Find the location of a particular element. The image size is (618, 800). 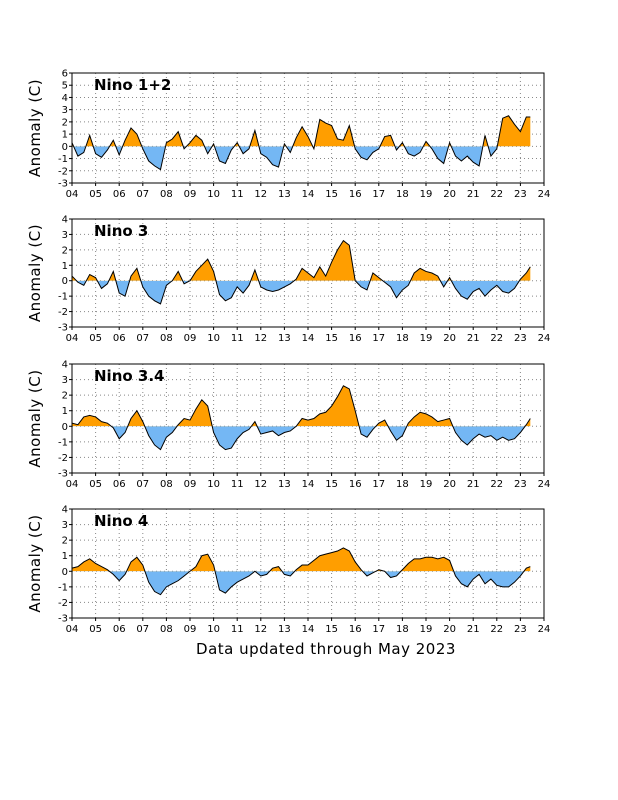

footer-text: Data updated through May 2023 is located at coordinates (326, 649).